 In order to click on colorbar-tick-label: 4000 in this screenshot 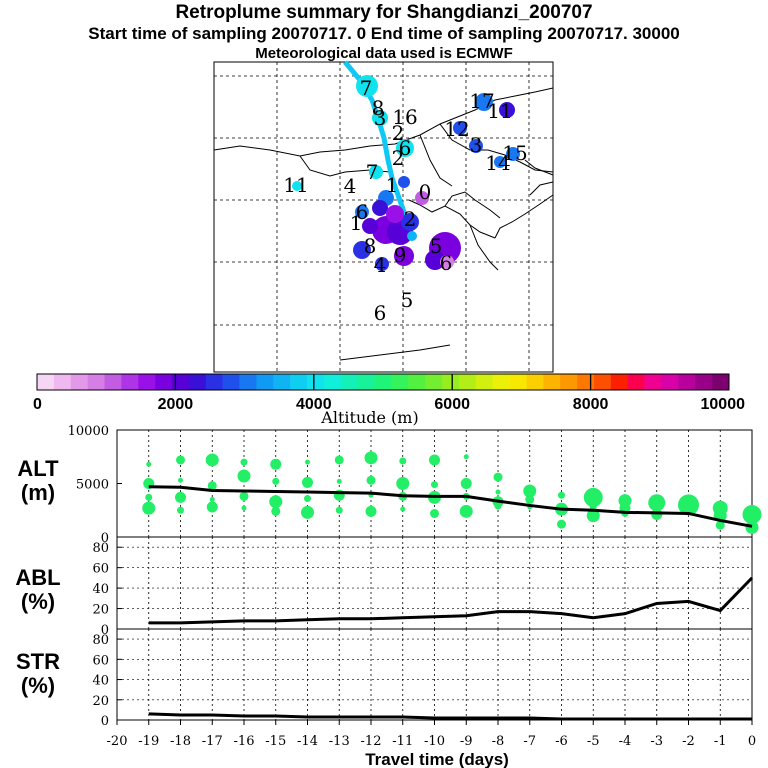, I will do `click(314, 404)`.